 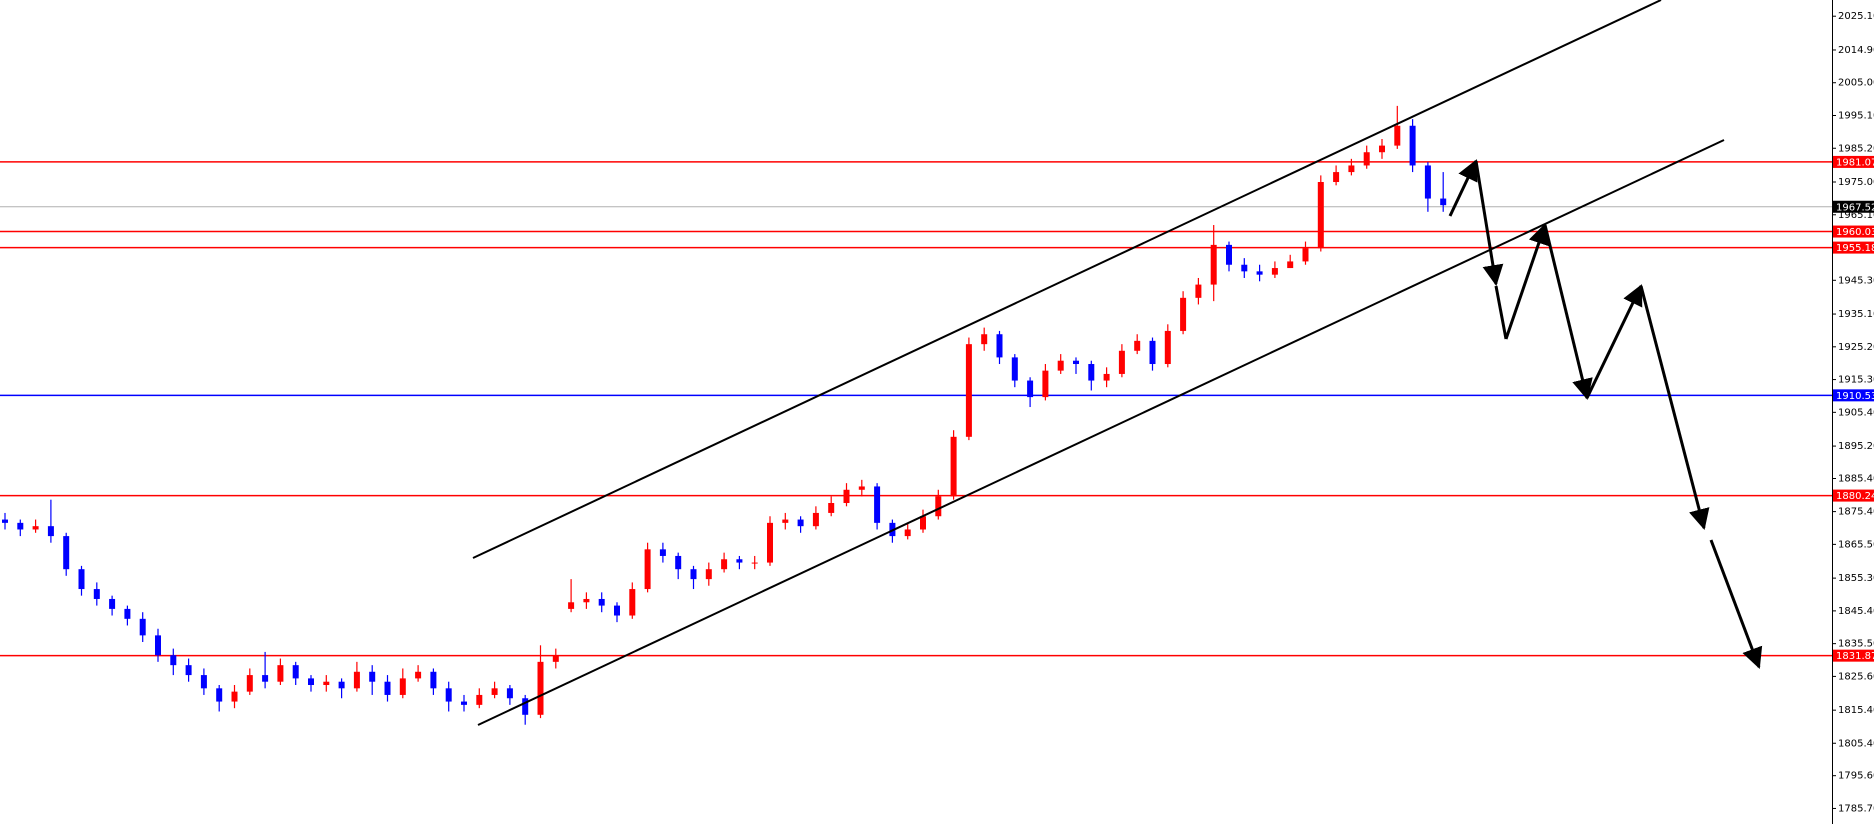 I want to click on y-tick-label: 1855.30, so click(x=1856, y=578).